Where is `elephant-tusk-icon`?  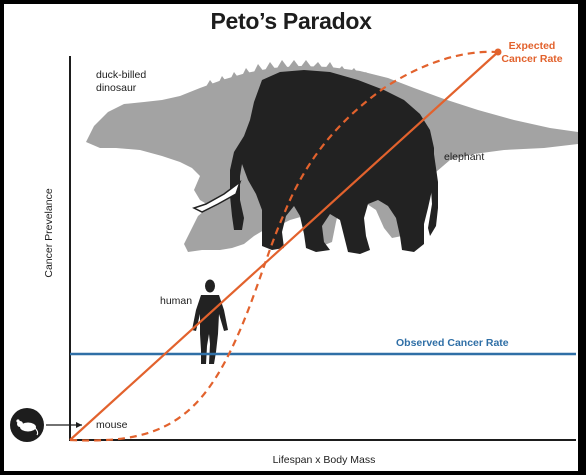 elephant-tusk-icon is located at coordinates (217, 196).